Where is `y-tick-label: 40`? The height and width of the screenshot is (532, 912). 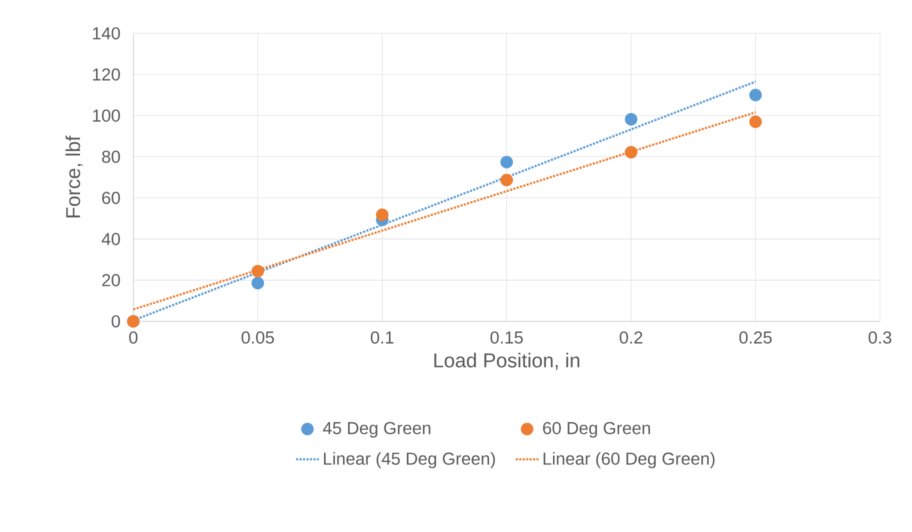 y-tick-label: 40 is located at coordinates (111, 239).